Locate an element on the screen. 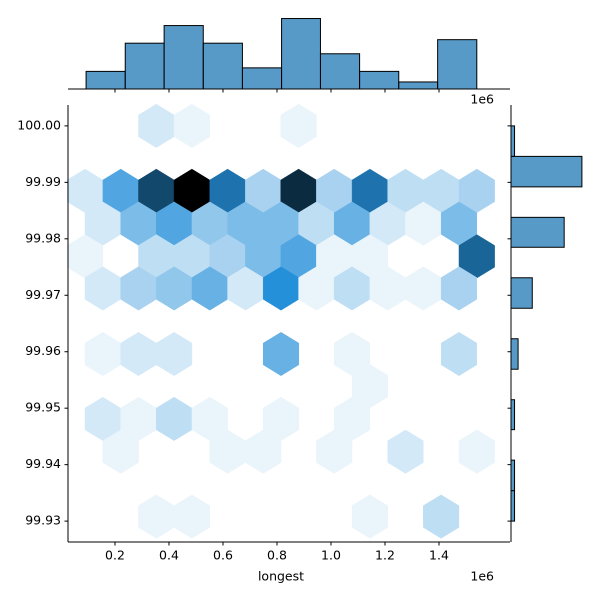  top-offset-label: 1e6 is located at coordinates (482, 99).